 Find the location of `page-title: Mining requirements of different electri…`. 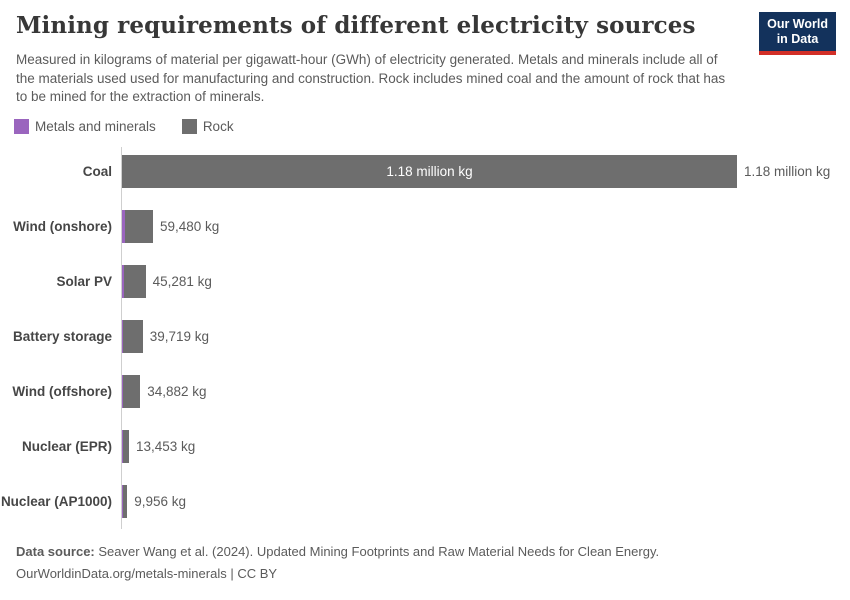

page-title: Mining requirements of different electri… is located at coordinates (356, 25).